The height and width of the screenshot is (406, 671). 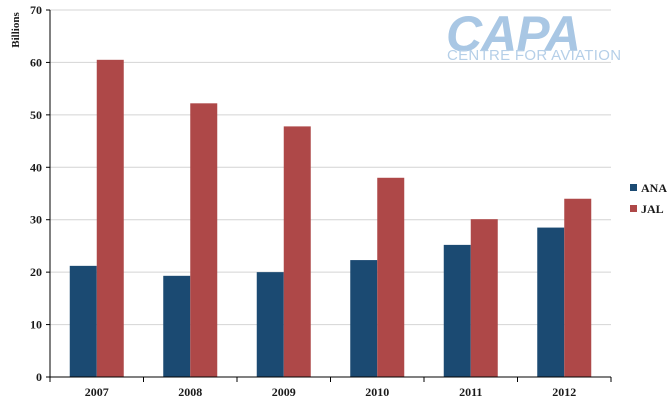 What do you see at coordinates (36, 272) in the screenshot?
I see `y-tick-label: 20` at bounding box center [36, 272].